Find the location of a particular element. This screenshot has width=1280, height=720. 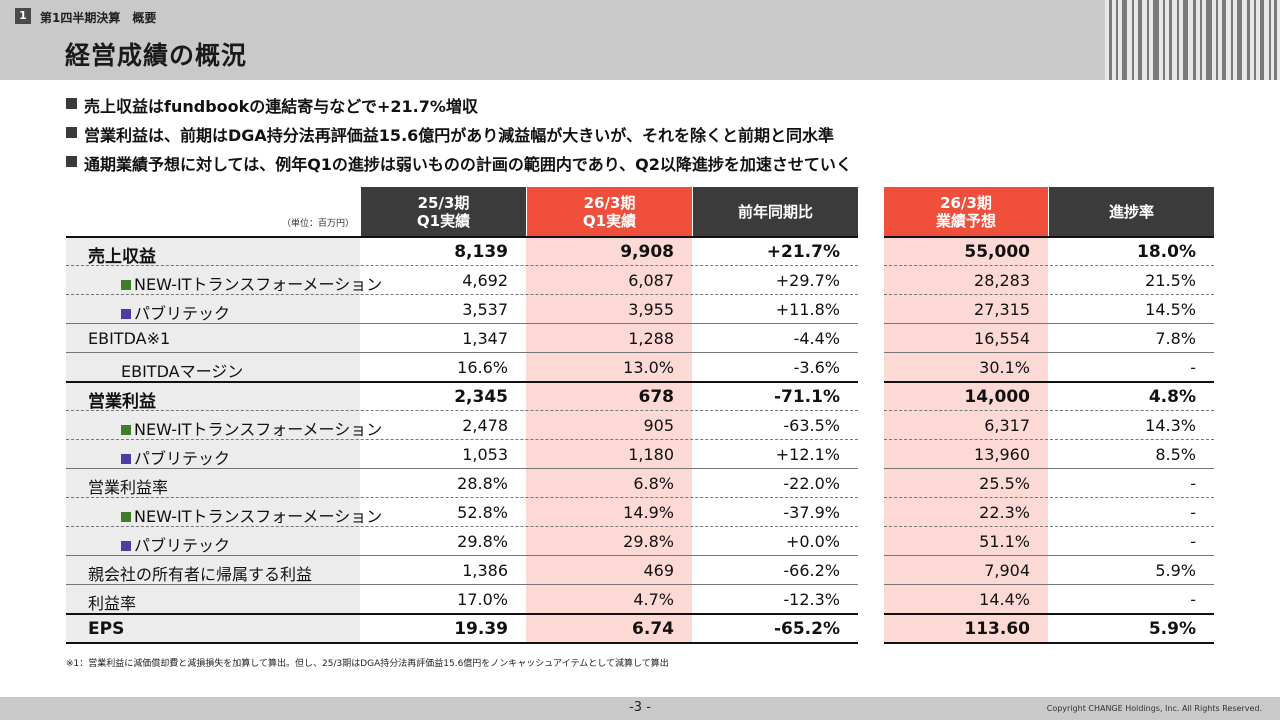

header-current-q1: 26/3期 Q1実績 is located at coordinates (609, 212).